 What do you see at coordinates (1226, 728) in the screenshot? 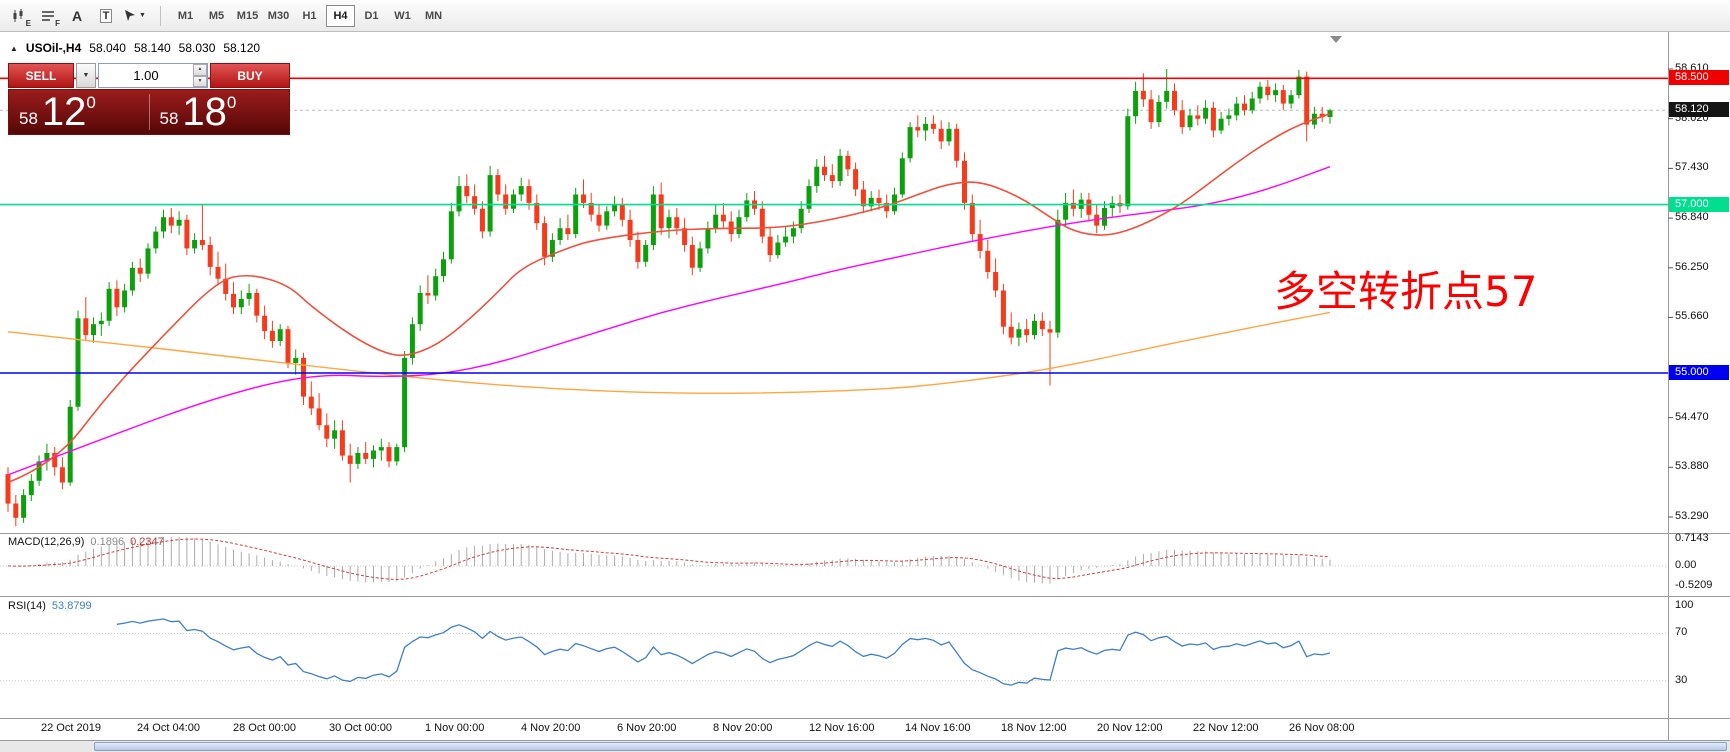
I see `time-axis-label: 22 Nov 12:00` at bounding box center [1226, 728].